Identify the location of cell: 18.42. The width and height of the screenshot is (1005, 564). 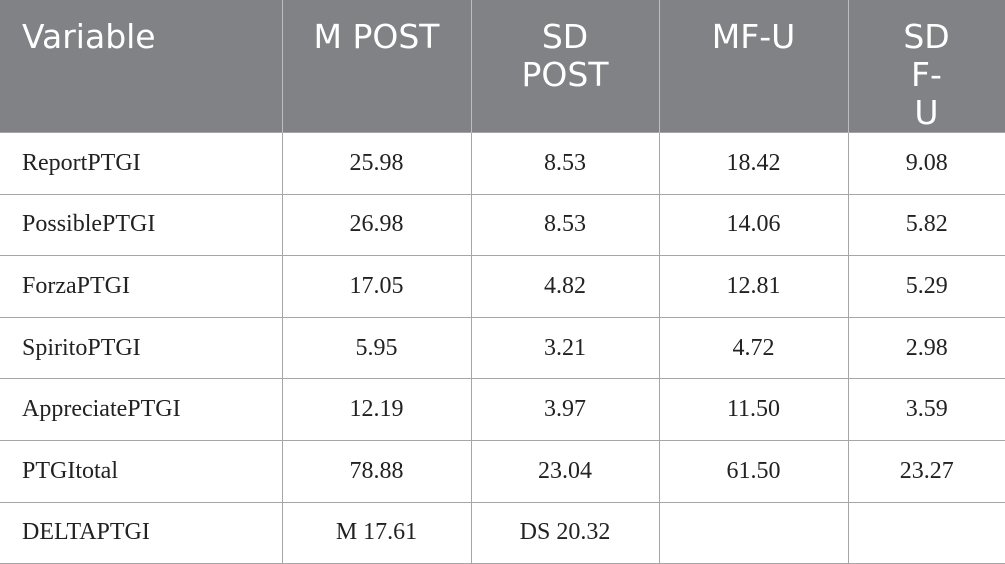
(753, 163).